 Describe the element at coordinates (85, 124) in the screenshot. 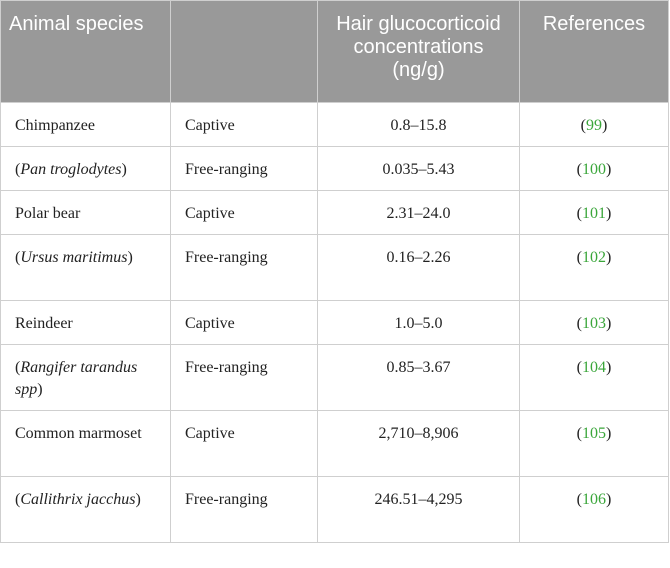

I see `species-cell: Chimpanzee` at that location.